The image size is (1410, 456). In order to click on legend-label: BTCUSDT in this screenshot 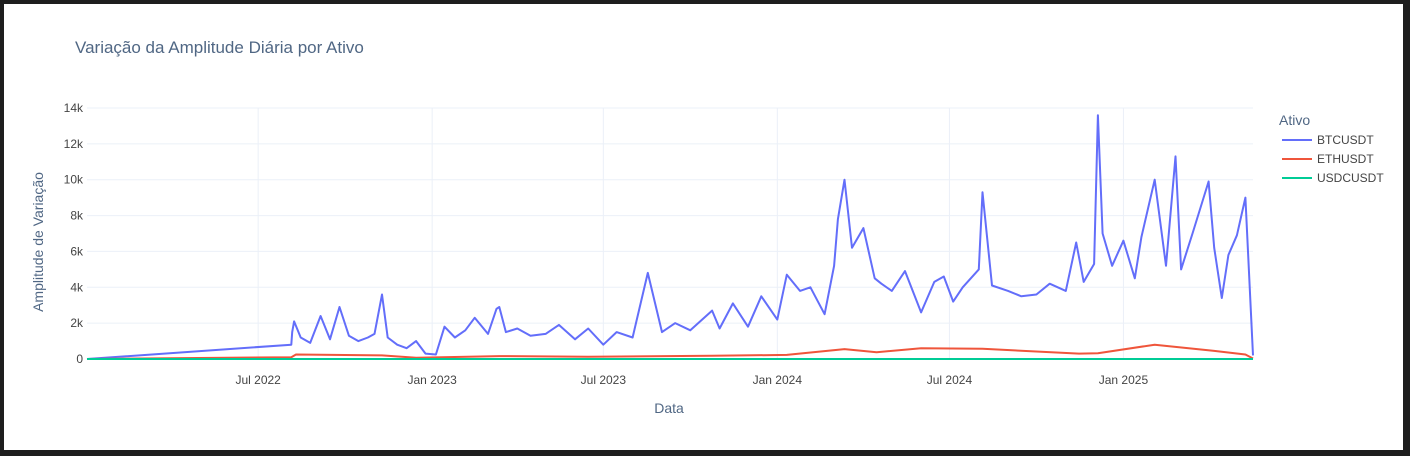, I will do `click(1345, 140)`.